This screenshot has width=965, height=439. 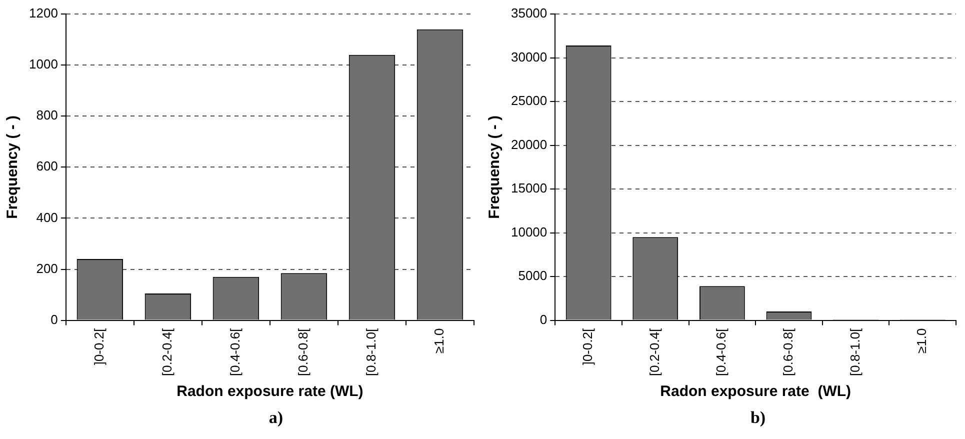 What do you see at coordinates (529, 144) in the screenshot?
I see `y-tick-label: 20000` at bounding box center [529, 144].